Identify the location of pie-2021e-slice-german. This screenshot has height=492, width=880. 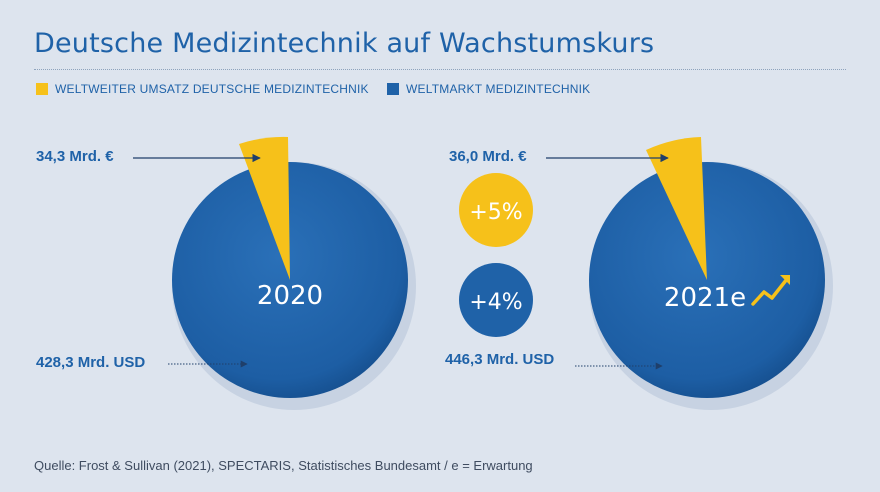
(676, 208).